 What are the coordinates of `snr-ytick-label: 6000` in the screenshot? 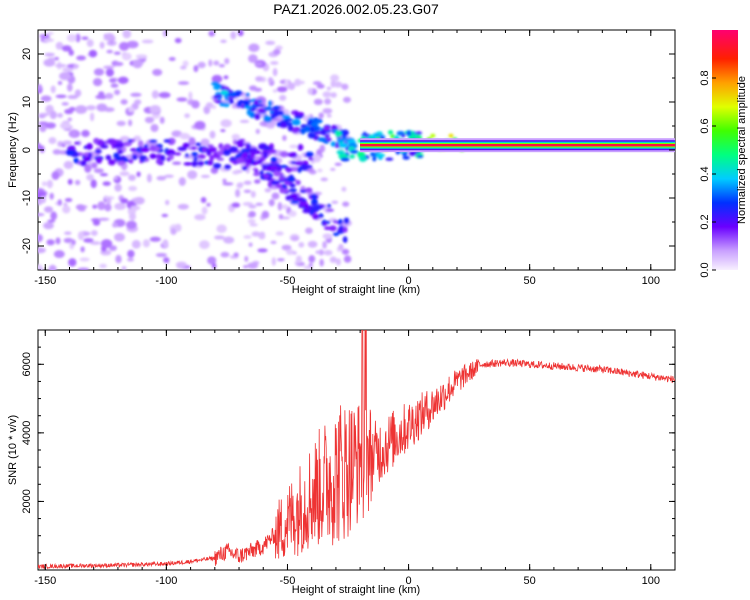 It's located at (27, 364).